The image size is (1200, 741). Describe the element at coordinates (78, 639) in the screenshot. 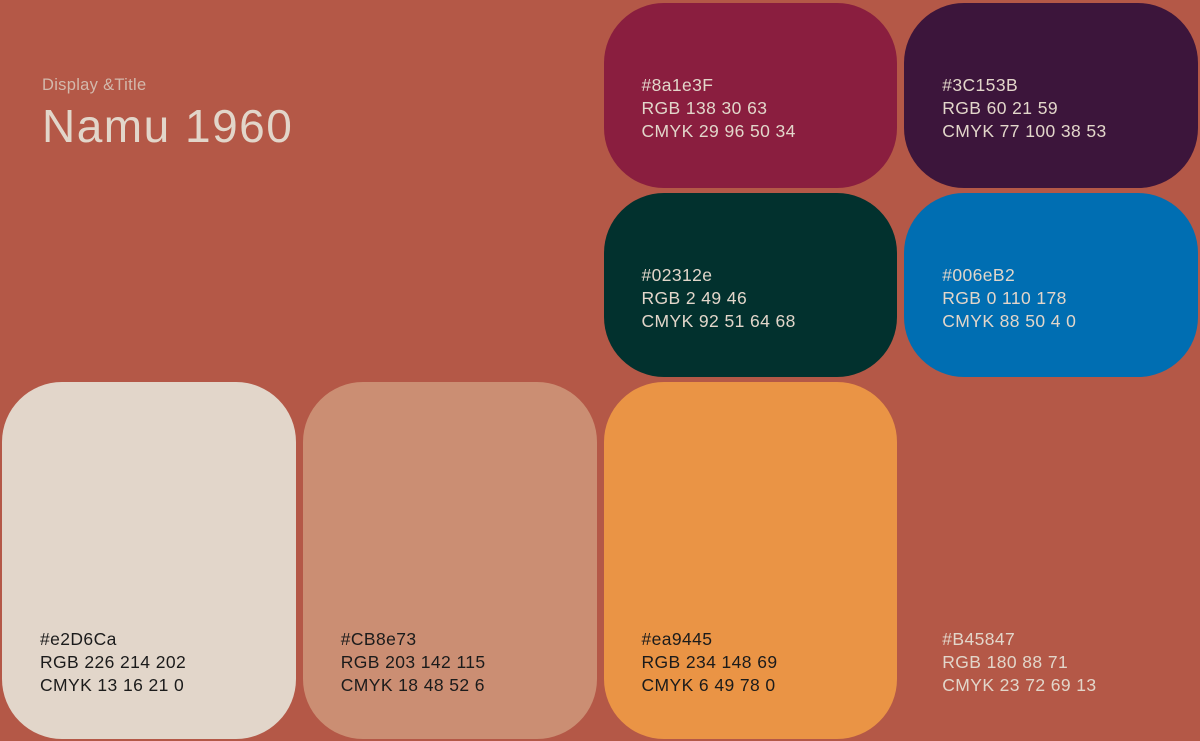

I see `swatch-hex: #e2D6Ca` at that location.